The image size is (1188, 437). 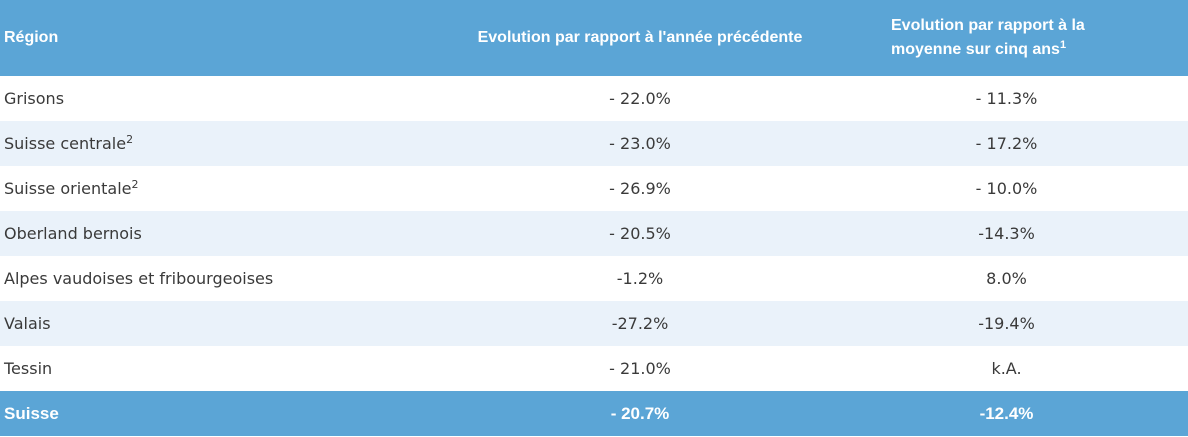 What do you see at coordinates (640, 323) in the screenshot?
I see `previous-year-value: -27.2%` at bounding box center [640, 323].